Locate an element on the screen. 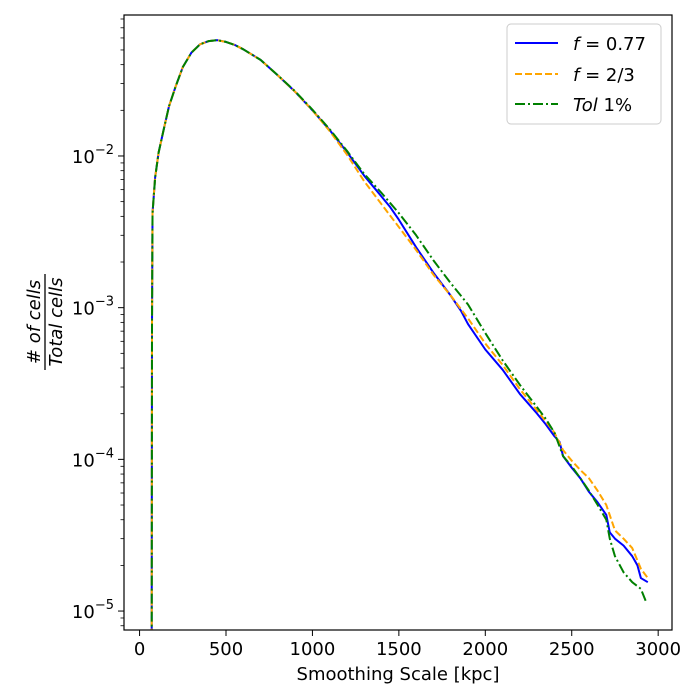  y-tick-label-1: 10⁻⁴ is located at coordinates (93, 458).